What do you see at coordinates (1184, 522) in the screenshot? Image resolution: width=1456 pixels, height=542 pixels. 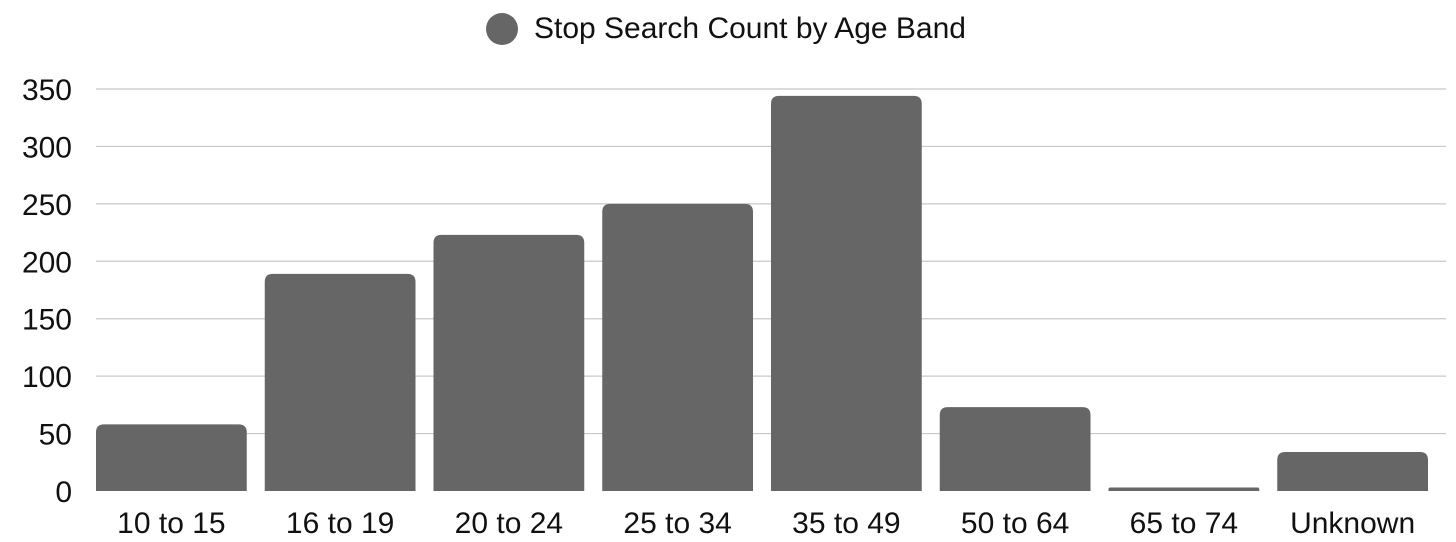 I see `x-tick-label: 65 to 74` at bounding box center [1184, 522].